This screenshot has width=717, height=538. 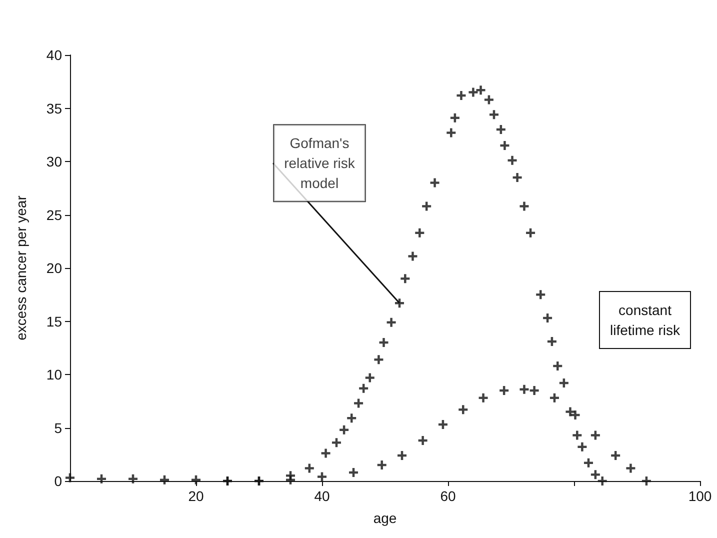 I want to click on y-tick-label: 20, so click(x=54, y=268).